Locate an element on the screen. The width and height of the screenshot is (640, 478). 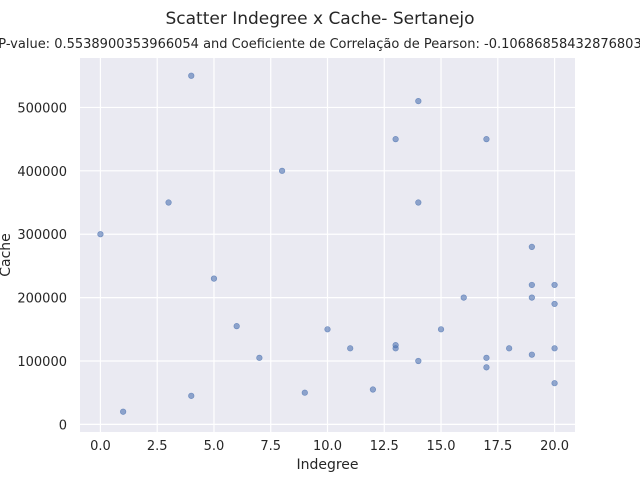
y-tick-label: 200000 is located at coordinates (42, 299).